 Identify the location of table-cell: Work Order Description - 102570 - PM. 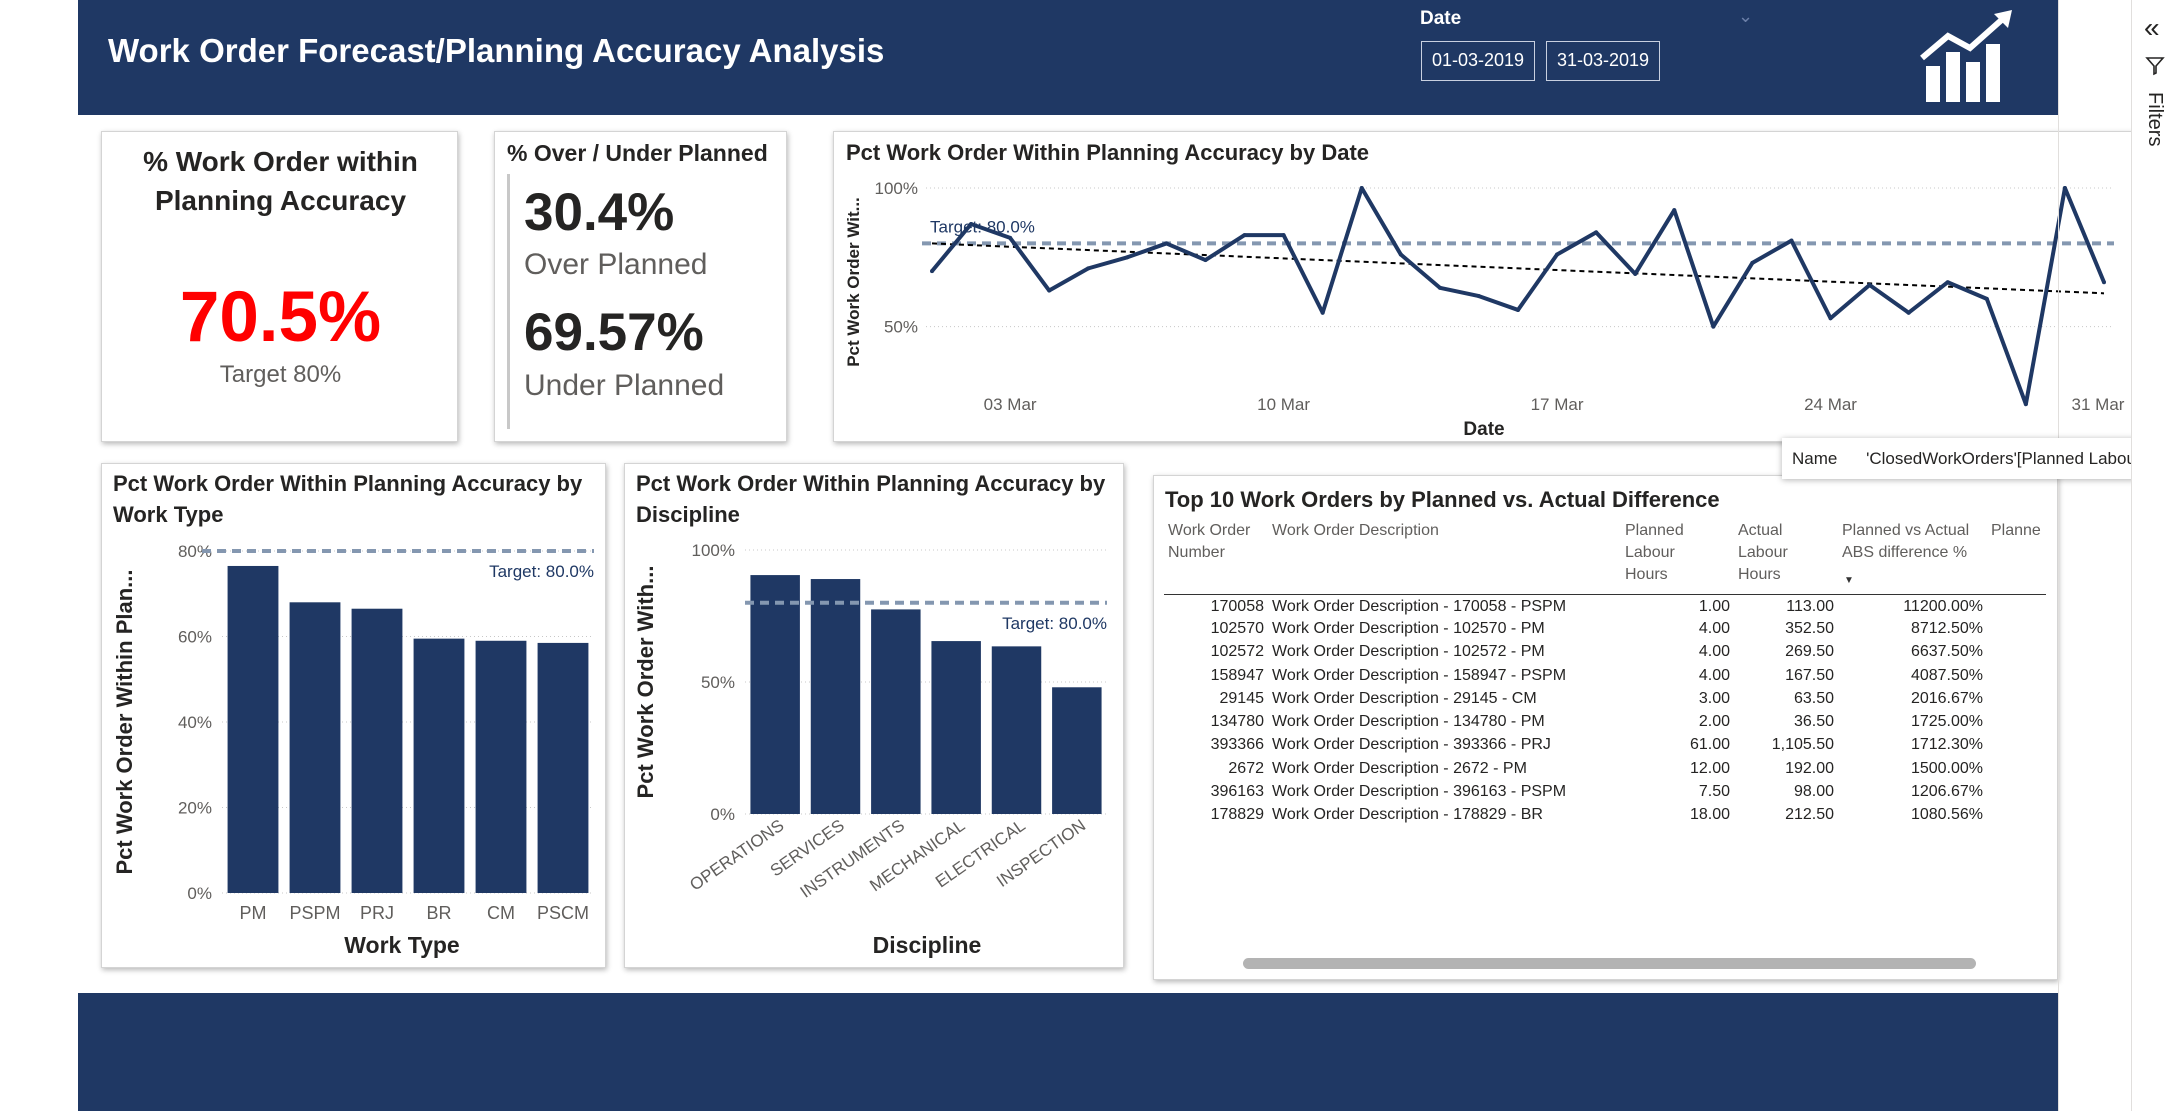
(1408, 628).